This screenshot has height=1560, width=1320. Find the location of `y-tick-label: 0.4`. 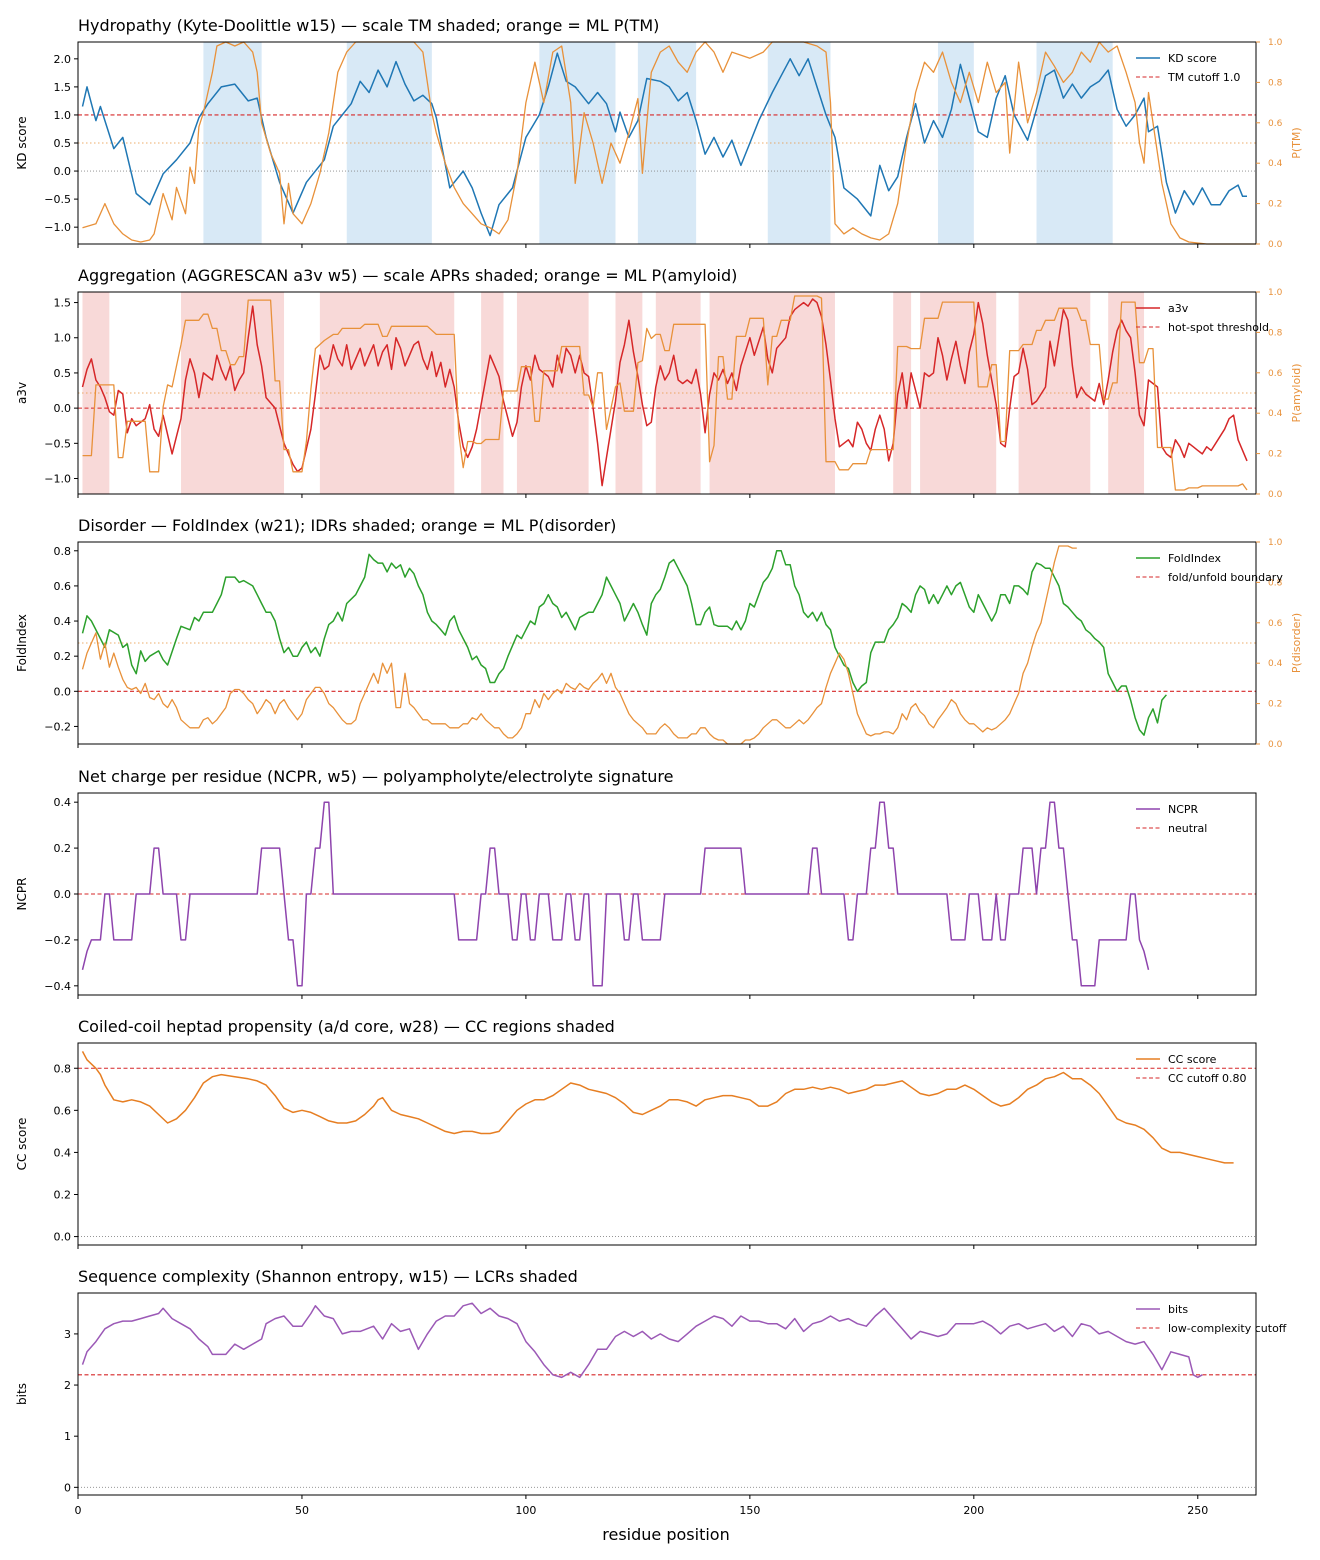

y-tick-label: 0.4 is located at coordinates (63, 802).